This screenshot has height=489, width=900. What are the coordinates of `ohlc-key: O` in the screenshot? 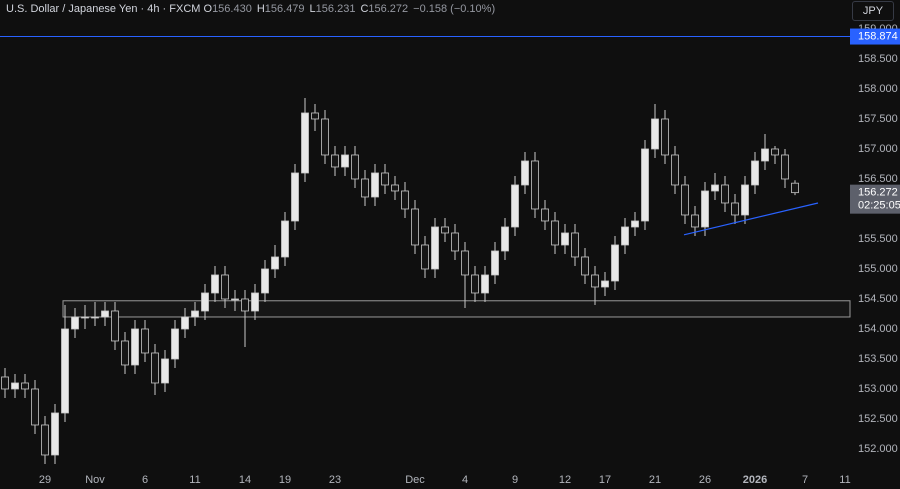 It's located at (208, 9).